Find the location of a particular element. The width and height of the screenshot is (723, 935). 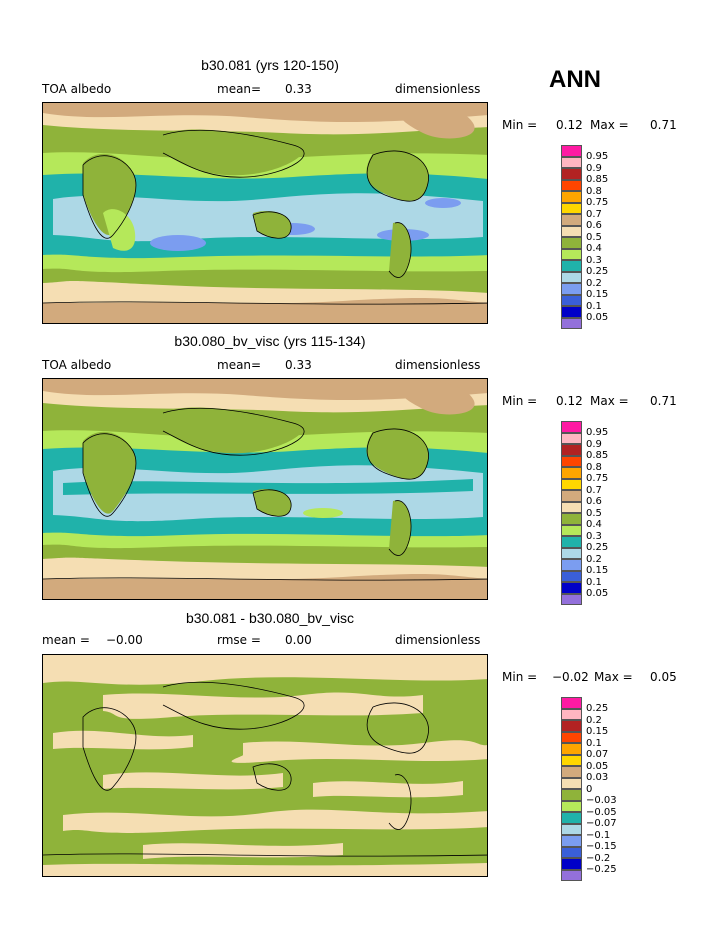

panel-2-units: dimensionless is located at coordinates (438, 365).